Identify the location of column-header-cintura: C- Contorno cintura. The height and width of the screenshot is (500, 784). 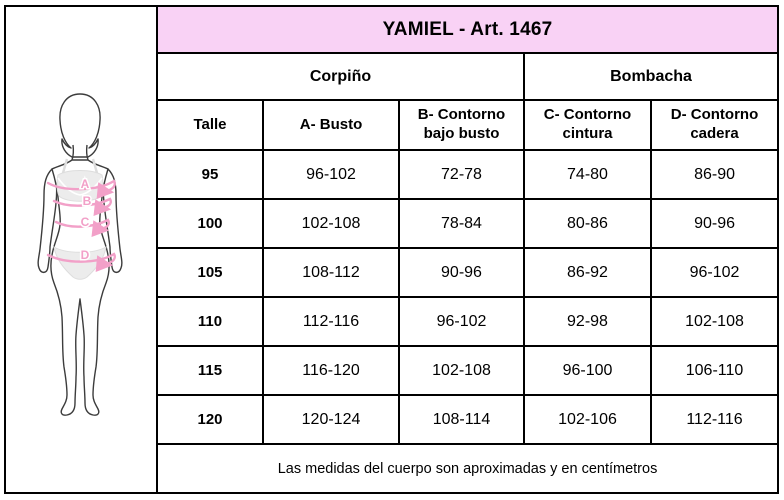
(587, 125).